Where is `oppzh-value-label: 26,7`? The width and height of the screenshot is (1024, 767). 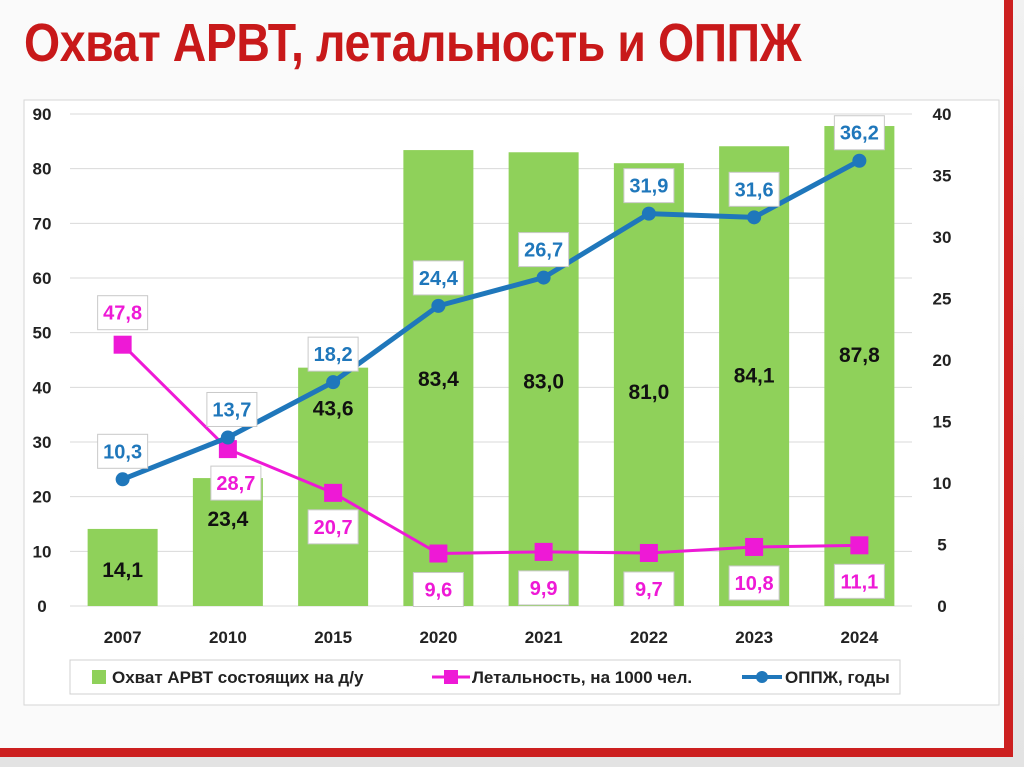
oppzh-value-label: 26,7 is located at coordinates (543, 251).